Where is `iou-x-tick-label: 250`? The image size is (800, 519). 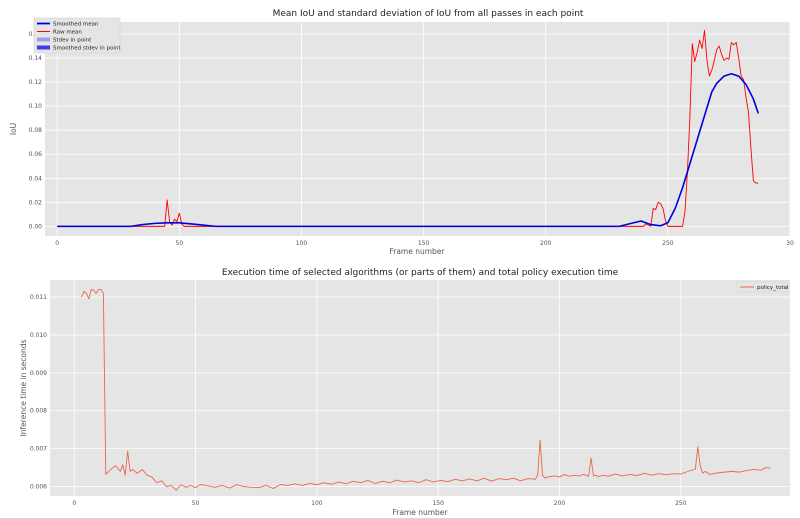
iou-x-tick-label: 250 is located at coordinates (668, 243).